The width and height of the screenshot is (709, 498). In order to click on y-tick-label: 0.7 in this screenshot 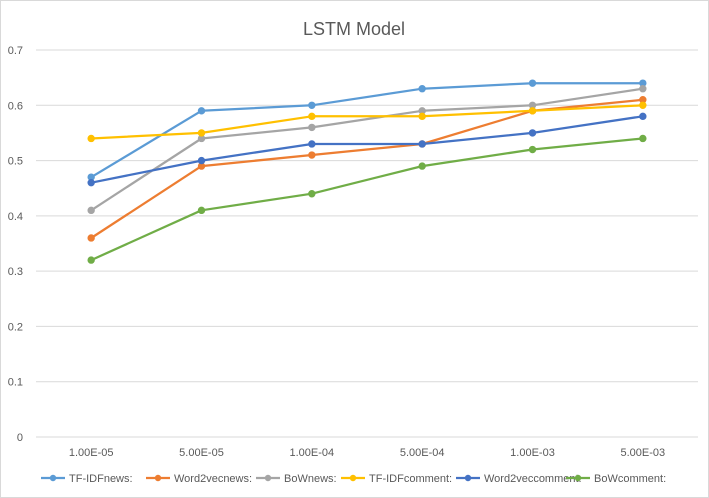, I will do `click(15, 51)`.